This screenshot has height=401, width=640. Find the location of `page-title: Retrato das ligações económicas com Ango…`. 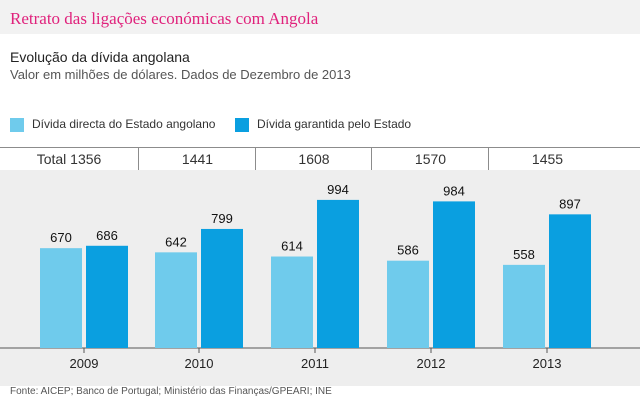

page-title: Retrato das ligações económicas com Ango… is located at coordinates (164, 18).